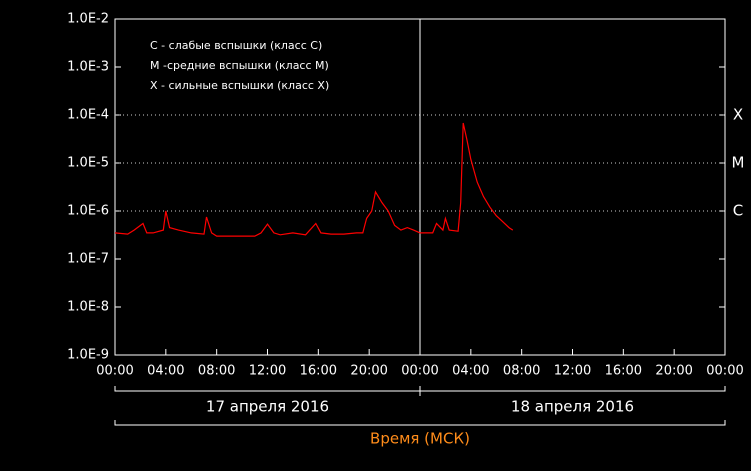  Describe the element at coordinates (88, 355) in the screenshot. I see `y-tick-label: 1.0E-9` at that location.